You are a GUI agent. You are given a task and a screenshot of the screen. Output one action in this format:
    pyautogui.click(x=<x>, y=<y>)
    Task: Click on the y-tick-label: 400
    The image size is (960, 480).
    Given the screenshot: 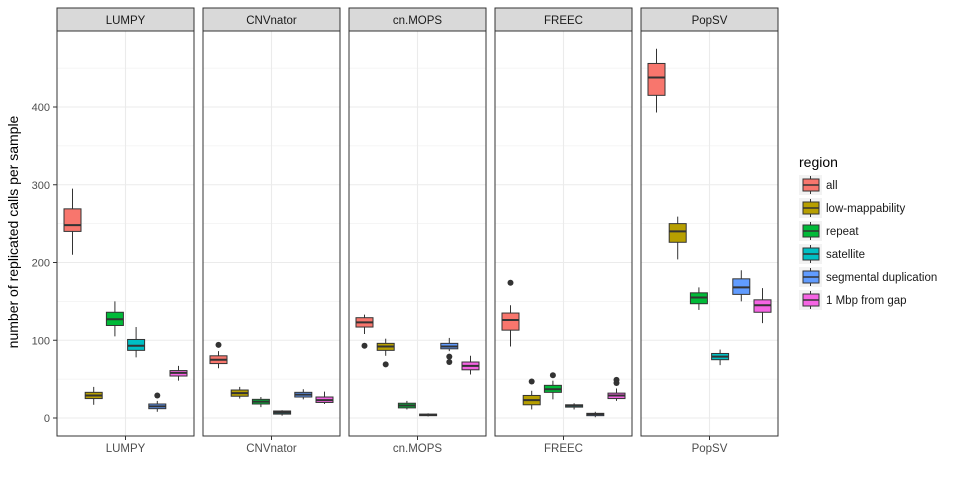 What is the action you would take?
    pyautogui.click(x=41, y=108)
    